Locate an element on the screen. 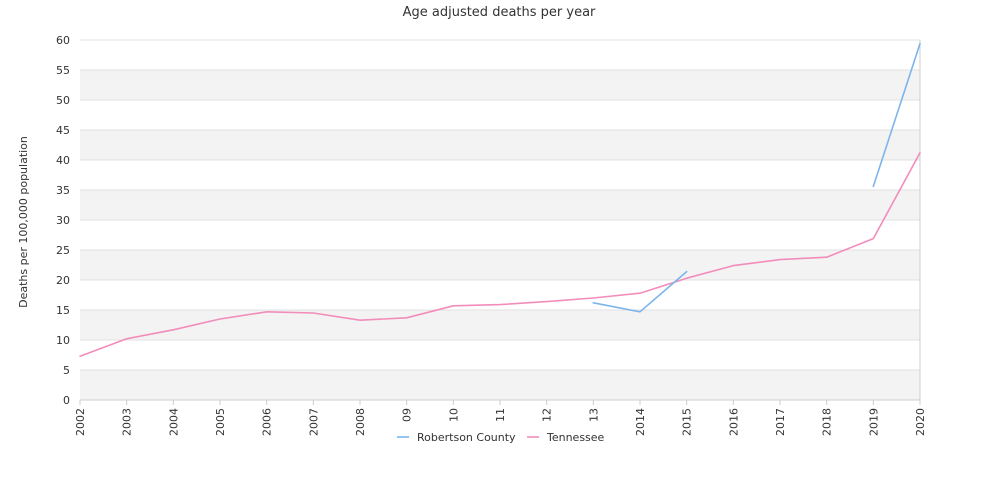 This screenshot has width=1000, height=500. x-tick-label: 2005 is located at coordinates (220, 422).